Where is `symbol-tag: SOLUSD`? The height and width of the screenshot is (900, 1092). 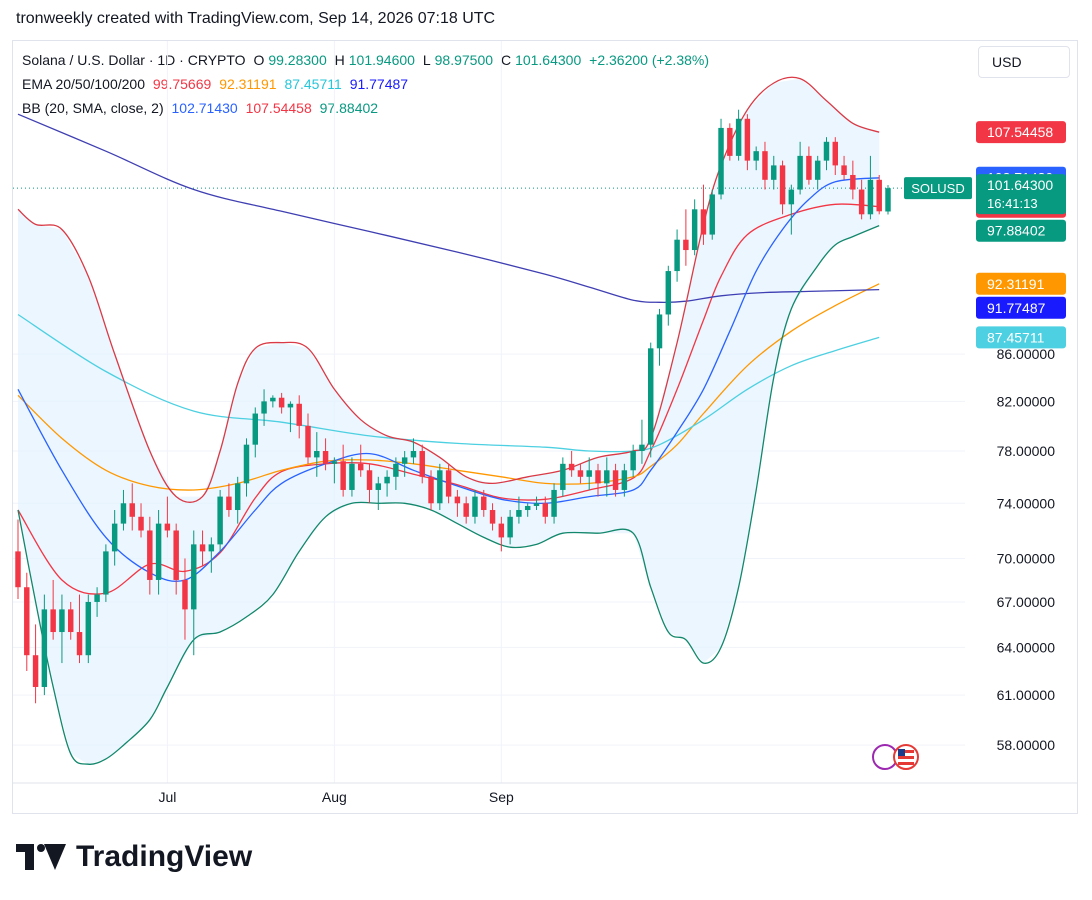
symbol-tag: SOLUSD is located at coordinates (938, 188).